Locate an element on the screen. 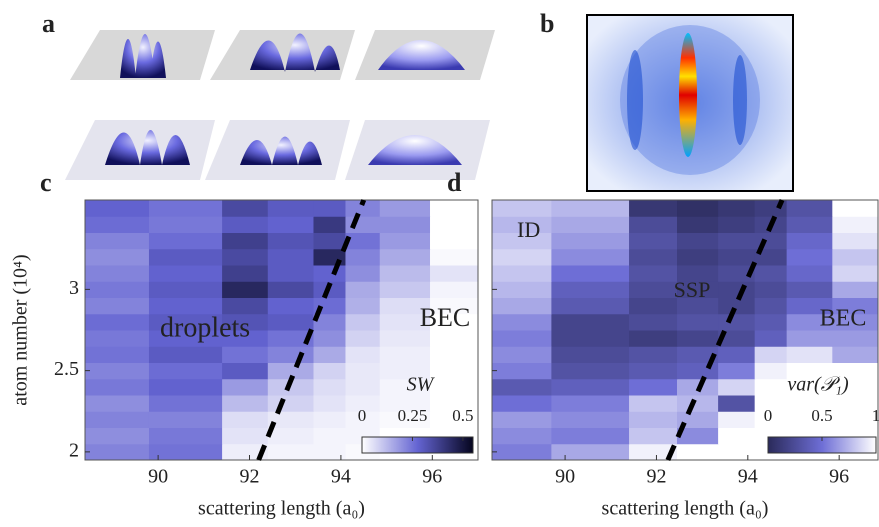  panel-label: b is located at coordinates (547, 23).